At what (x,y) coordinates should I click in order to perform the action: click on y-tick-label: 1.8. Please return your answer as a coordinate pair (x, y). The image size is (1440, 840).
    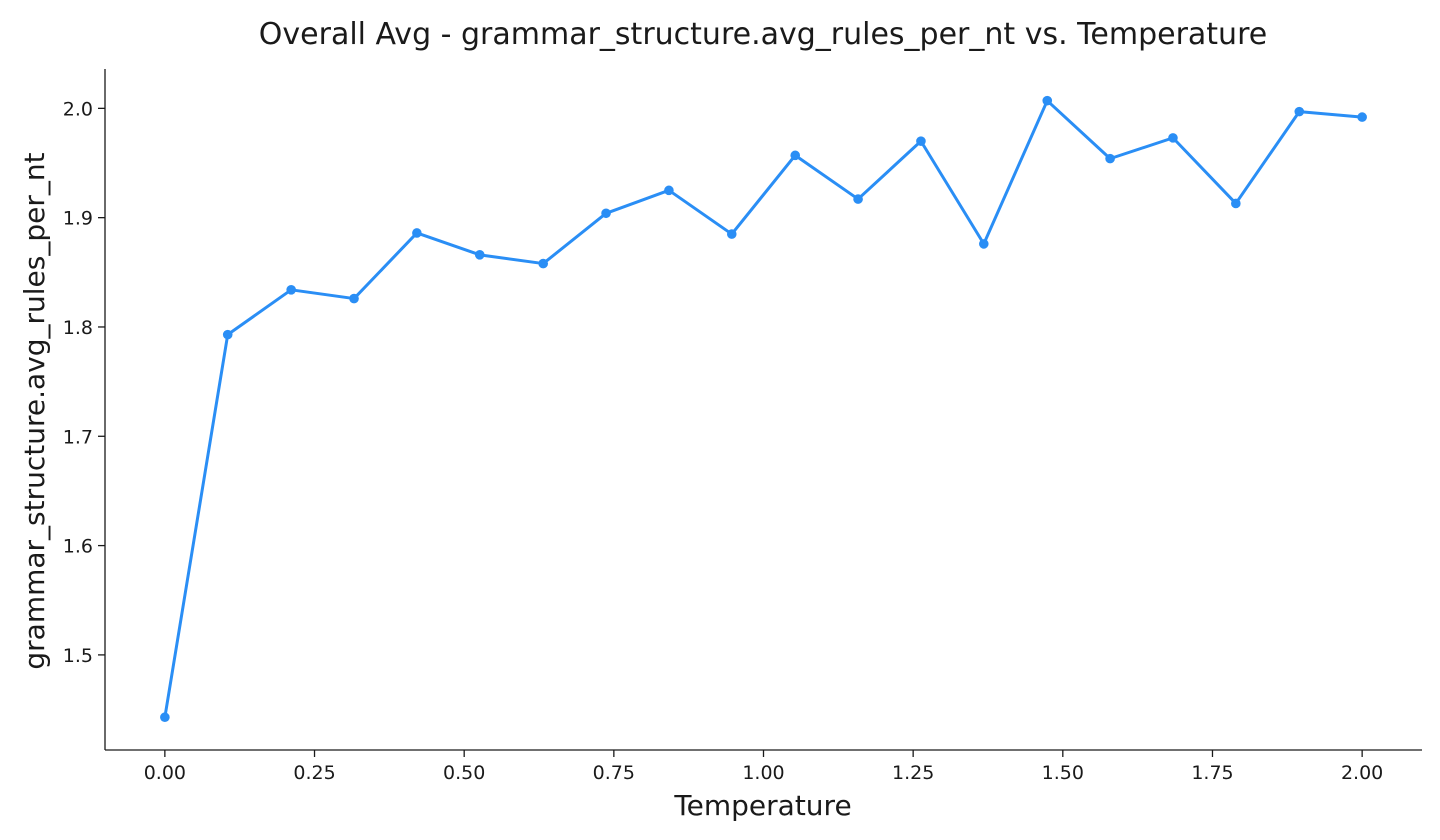
    Looking at the image, I should click on (78, 328).